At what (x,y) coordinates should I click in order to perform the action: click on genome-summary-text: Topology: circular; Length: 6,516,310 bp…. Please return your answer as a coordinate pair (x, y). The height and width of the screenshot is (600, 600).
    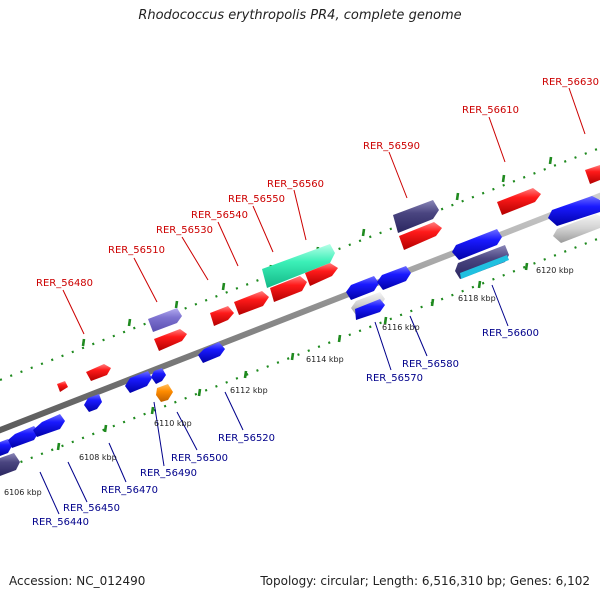
    Looking at the image, I should click on (425, 581).